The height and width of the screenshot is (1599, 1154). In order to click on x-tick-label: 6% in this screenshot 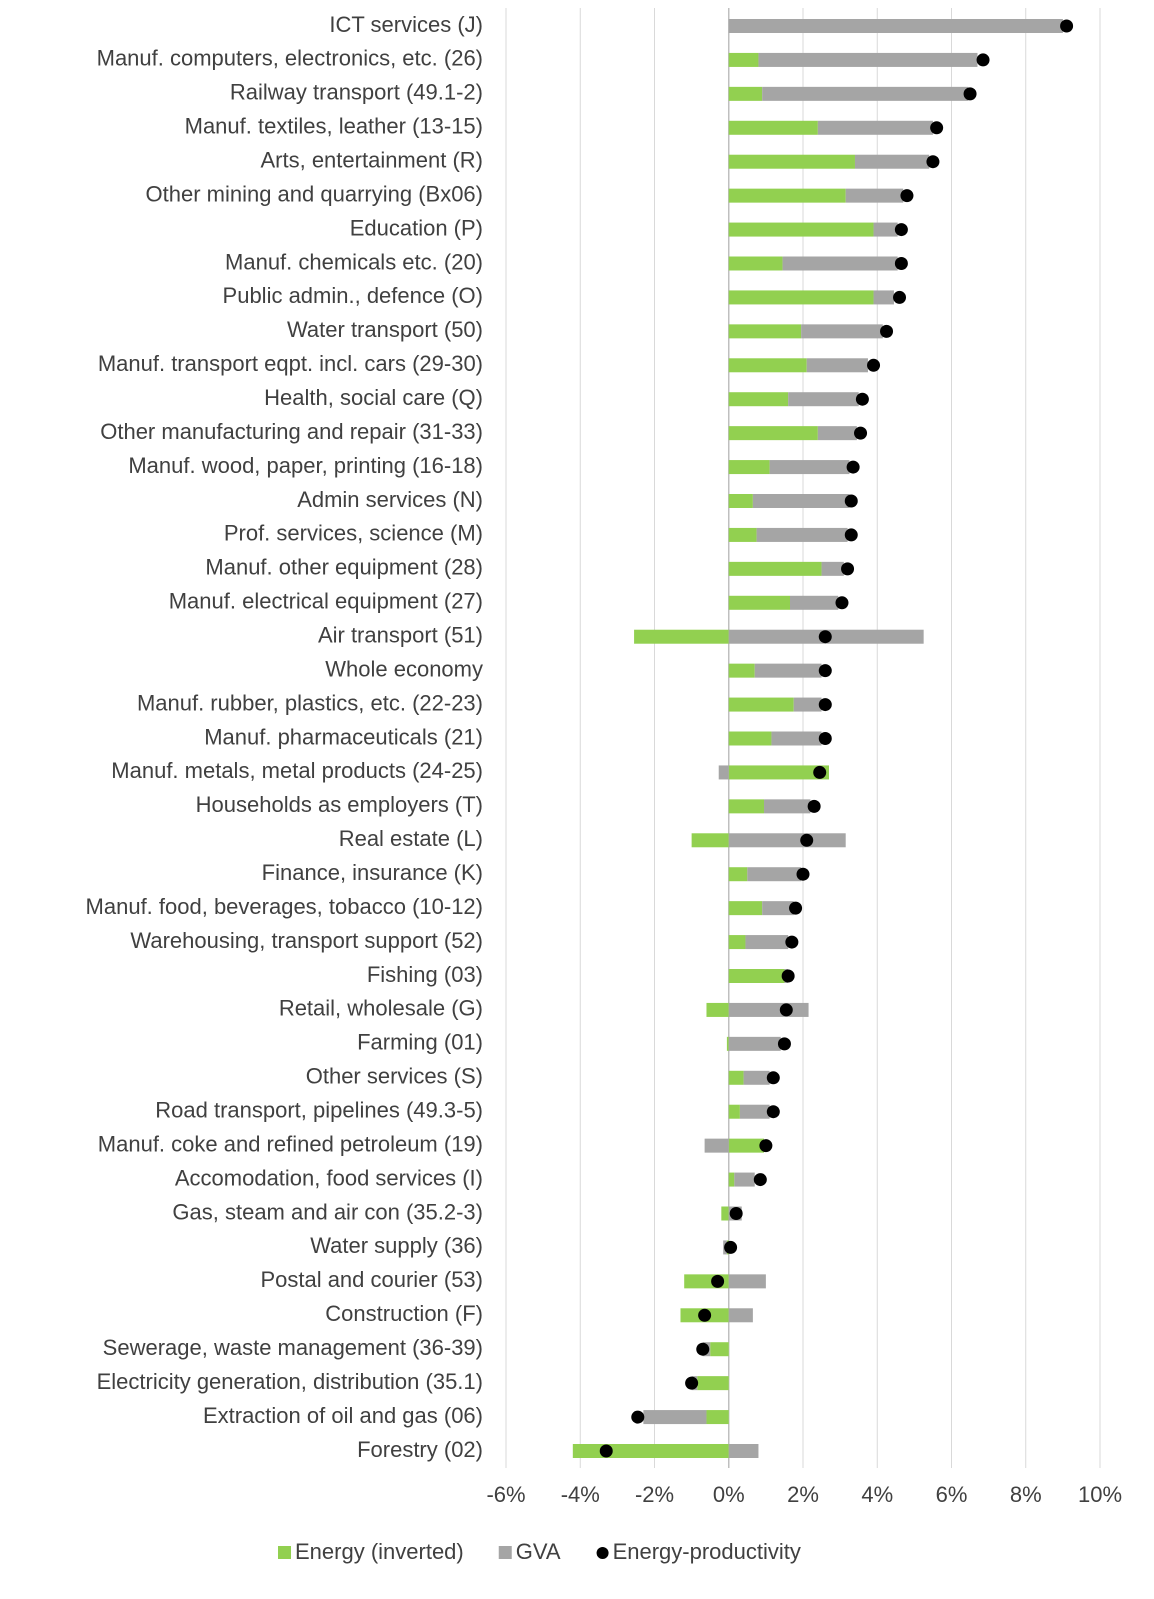, I will do `click(952, 1494)`.